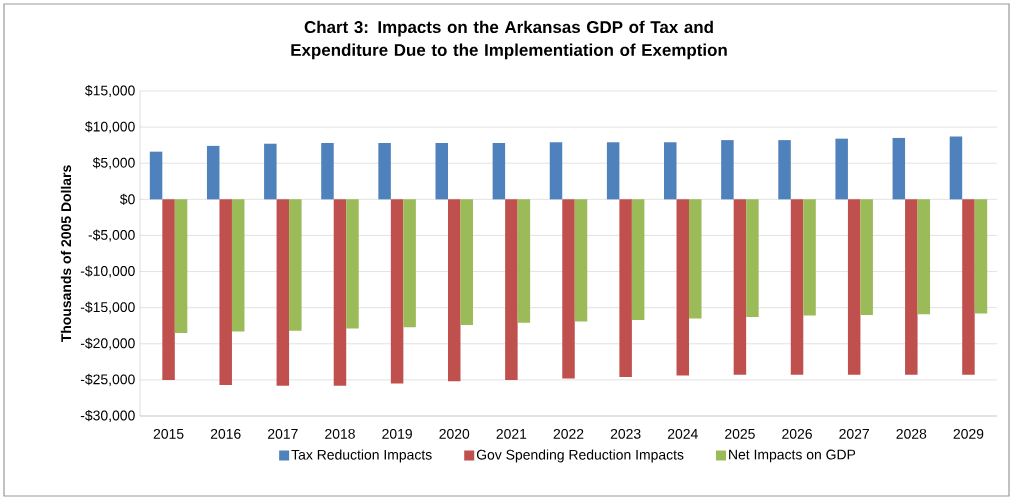 The image size is (1018, 500). I want to click on y-tick-label: $10,000, so click(110, 127).